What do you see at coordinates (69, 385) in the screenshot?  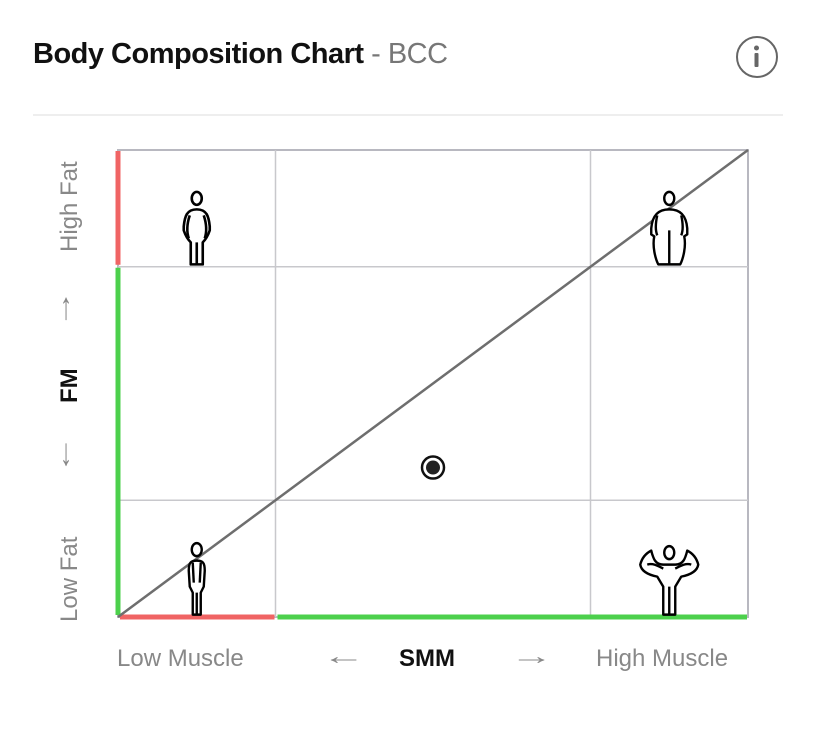 I see `y-axis-label: FM` at bounding box center [69, 385].